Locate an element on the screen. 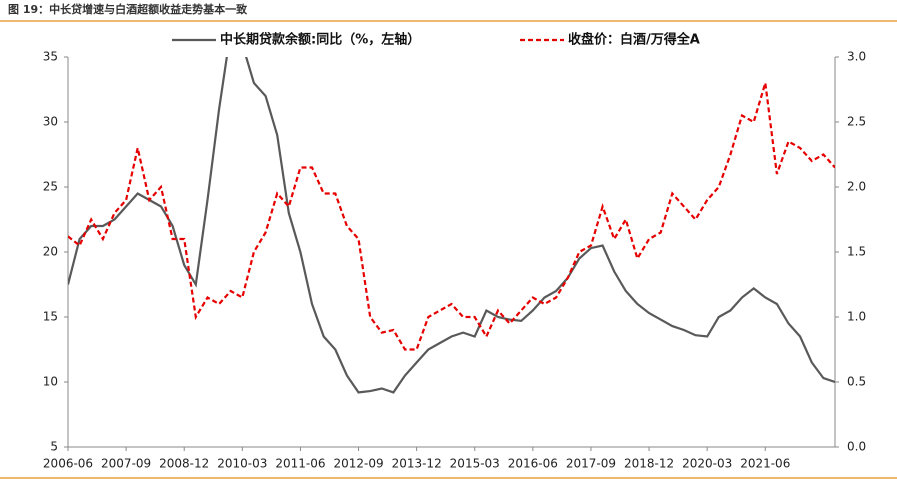  y-tick-label: 20 is located at coordinates (50, 252).